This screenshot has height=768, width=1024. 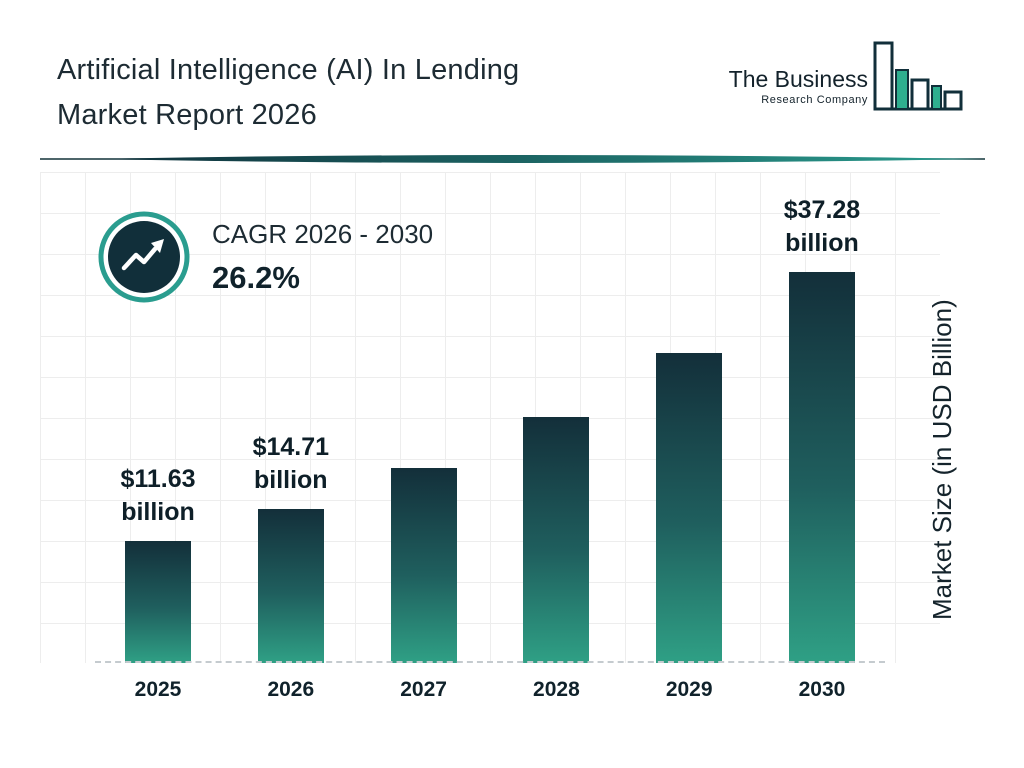 What do you see at coordinates (288, 70) in the screenshot?
I see `page-title-line-1: Artificial Intelligence (AI) In Lending` at bounding box center [288, 70].